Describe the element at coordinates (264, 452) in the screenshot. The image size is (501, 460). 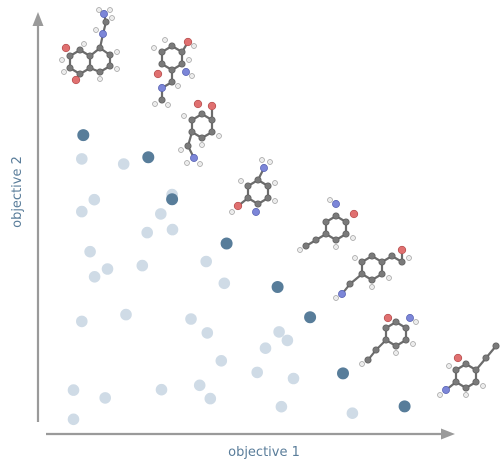
I see `x-axis-label: objective 1` at that location.